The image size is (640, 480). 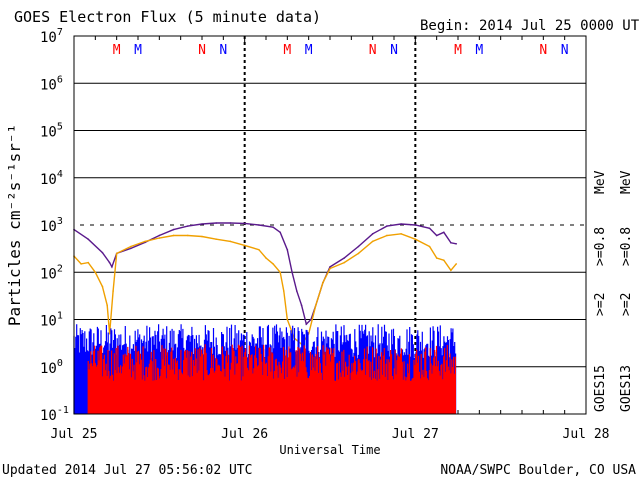 I want to click on updated-timestamp: Updated 2014 Jul 27 05:56:02 UTC, so click(x=127, y=470).